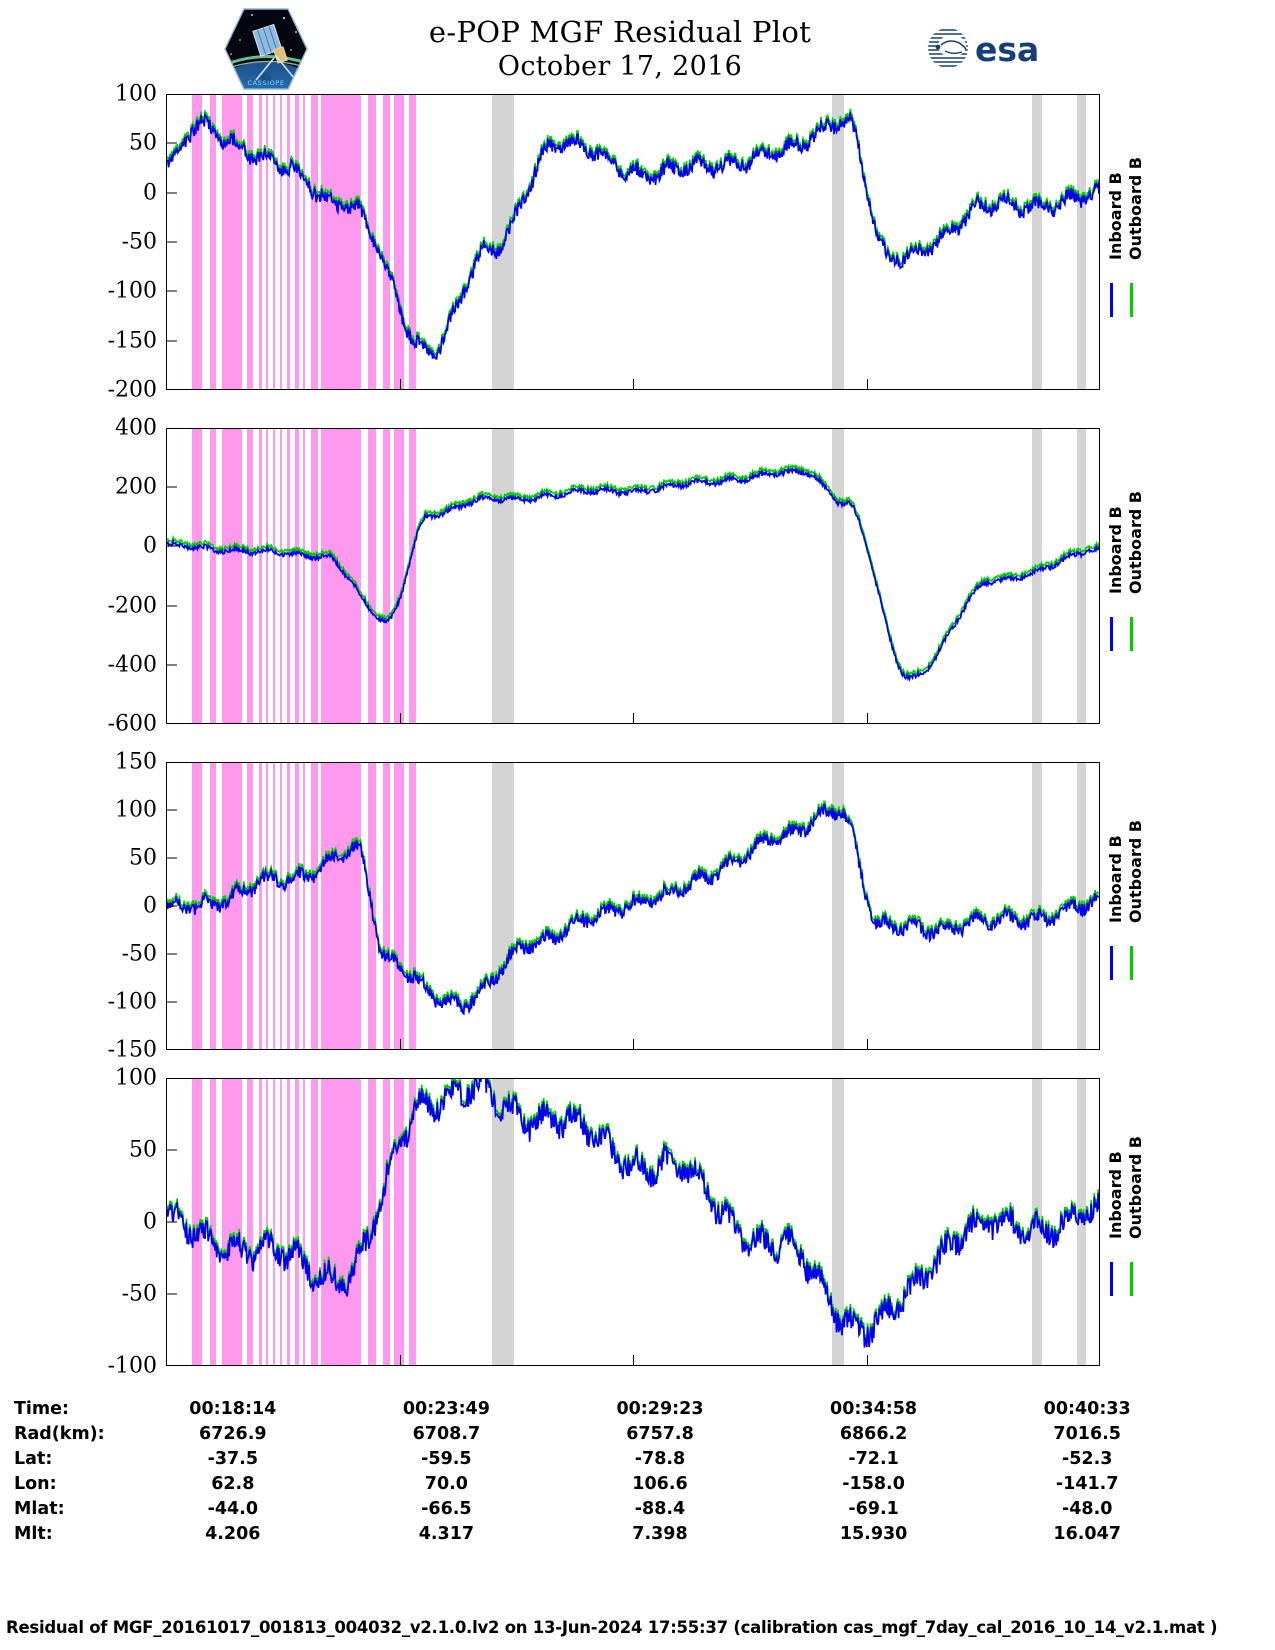  What do you see at coordinates (1135, 872) in the screenshot?
I see `legend-label-outboard-b: Outboard B` at bounding box center [1135, 872].